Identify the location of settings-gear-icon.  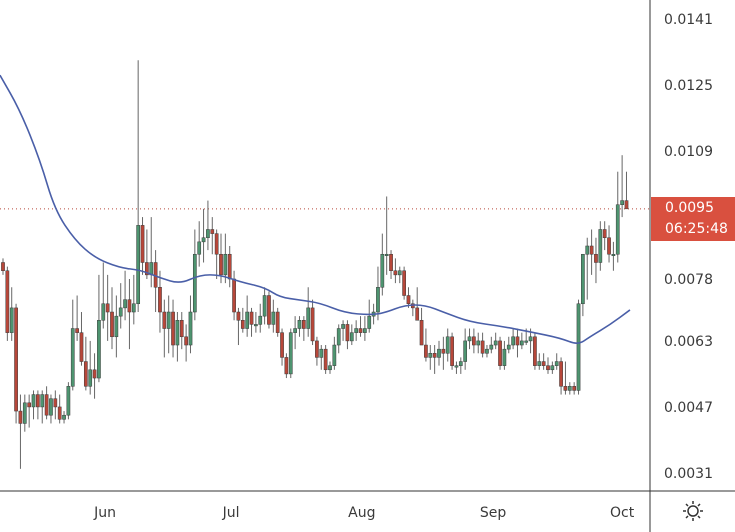
(693, 511).